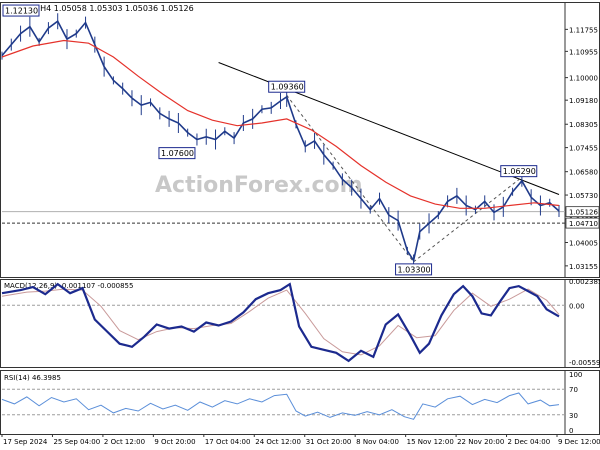  Describe the element at coordinates (583, 173) in the screenshot. I see `y-tick-label: 1.06580` at that location.